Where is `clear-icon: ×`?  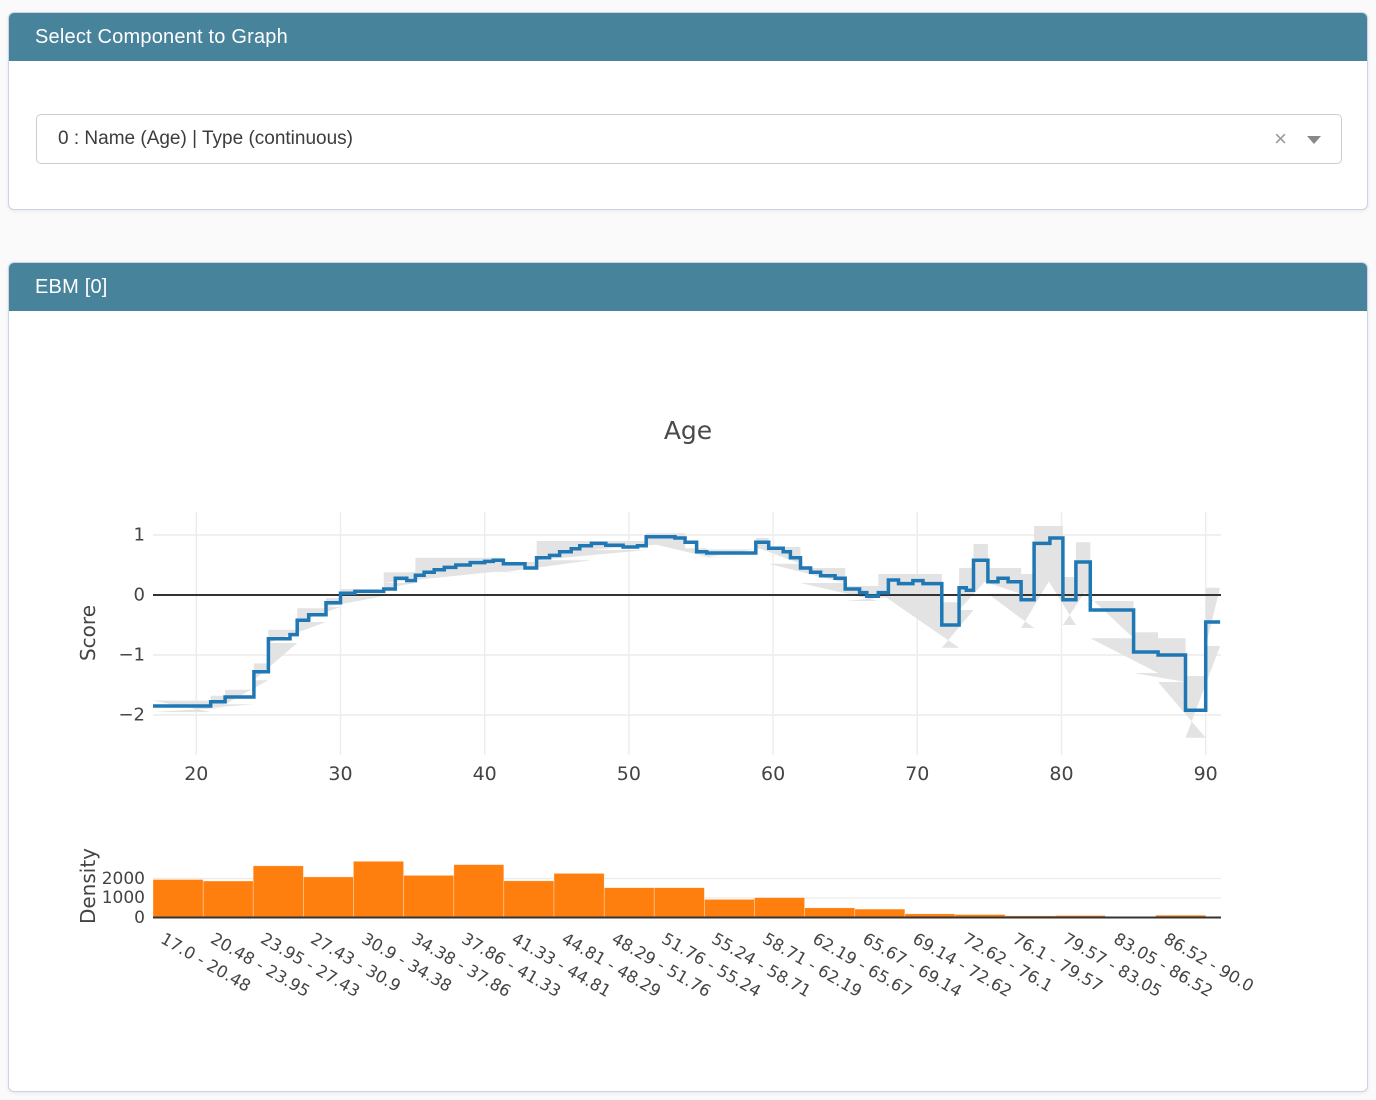 clear-icon: × is located at coordinates (1280, 138).